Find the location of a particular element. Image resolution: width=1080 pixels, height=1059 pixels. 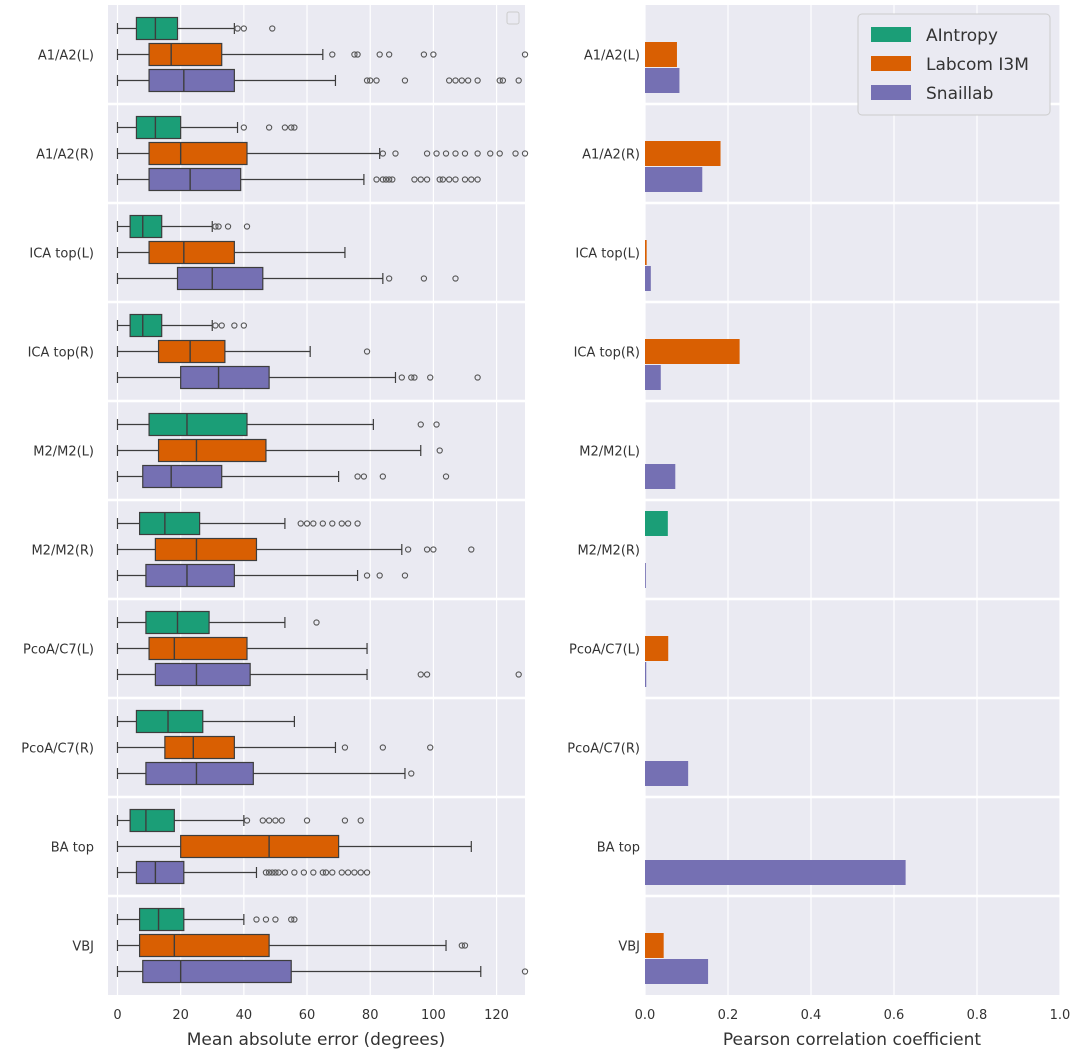

bar-snaillab-a1-a2-l is located at coordinates (662, 80).